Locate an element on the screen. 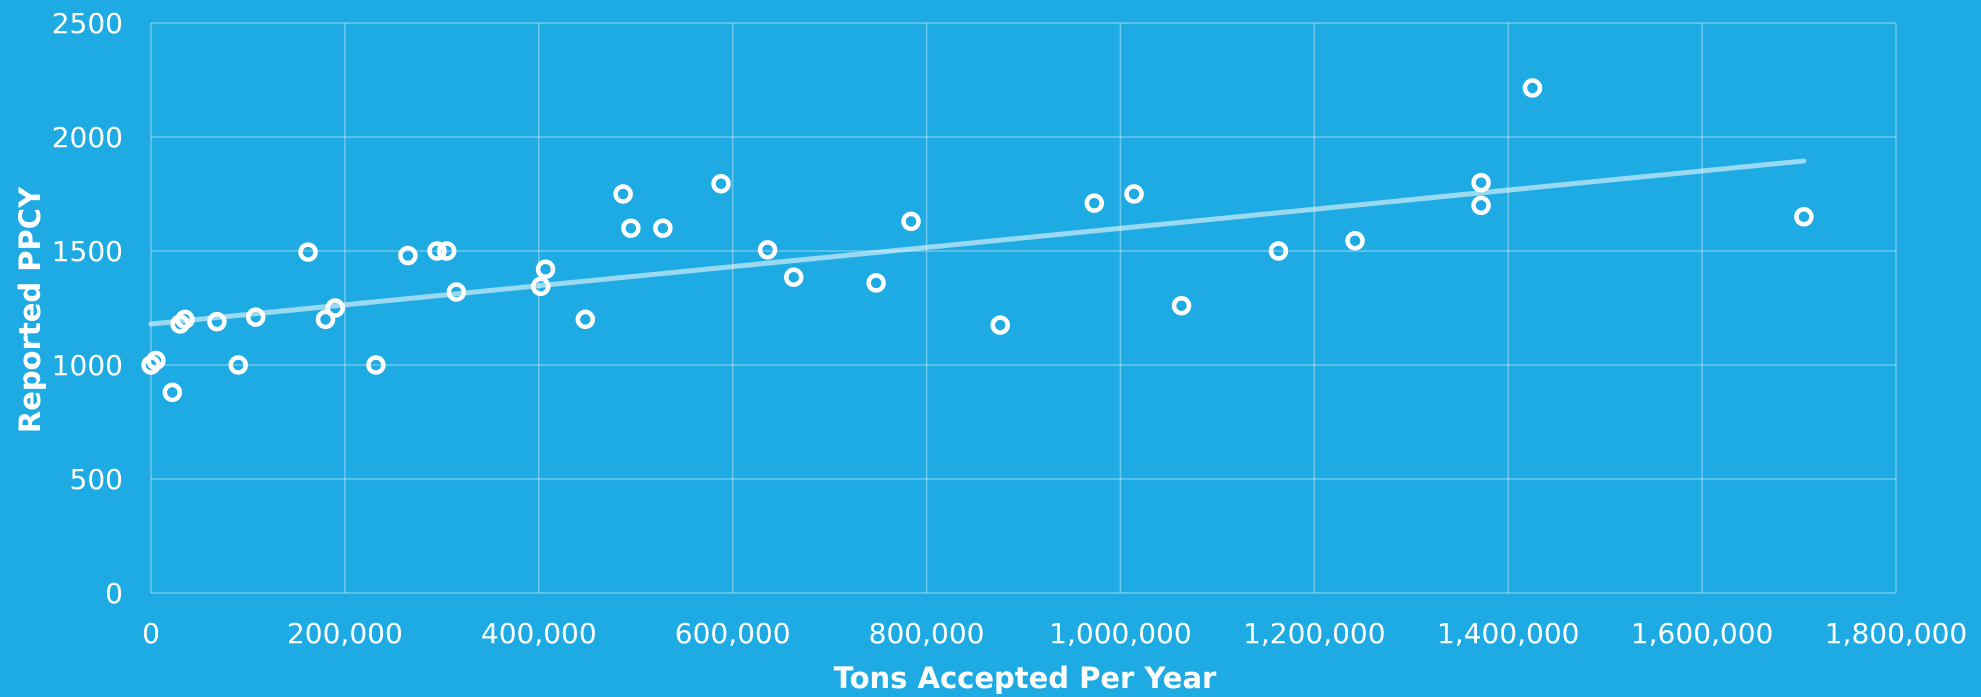 Image resolution: width=1981 pixels, height=697 pixels. x-tick-label: 1,200,000 is located at coordinates (1314, 633).